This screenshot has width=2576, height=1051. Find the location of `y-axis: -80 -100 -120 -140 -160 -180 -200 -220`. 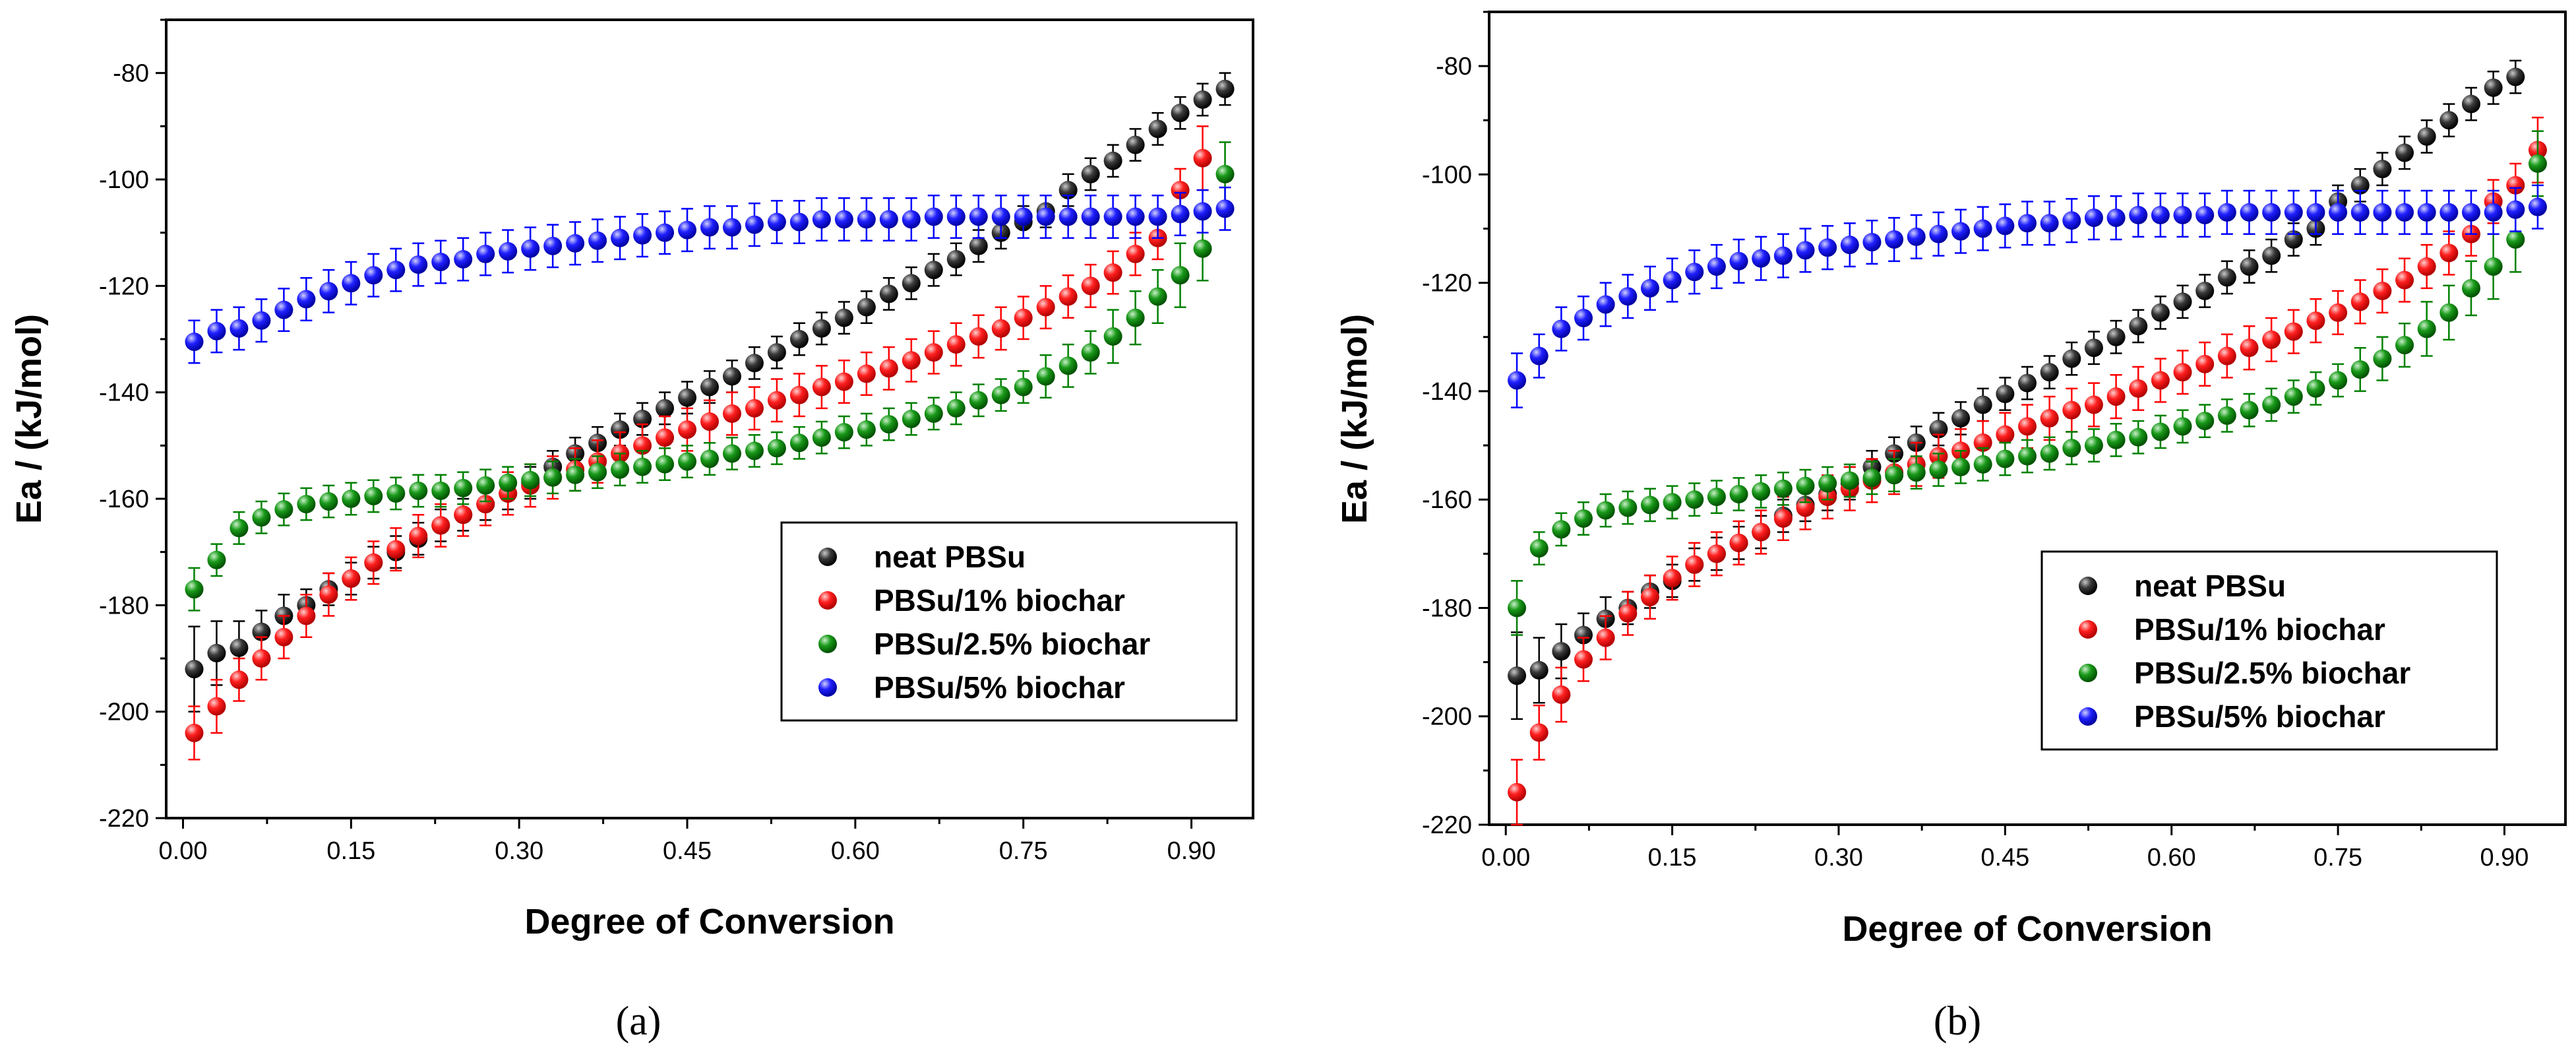

y-axis: -80 -100 -120 -140 -160 -180 -200 -220 is located at coordinates (1455, 425).